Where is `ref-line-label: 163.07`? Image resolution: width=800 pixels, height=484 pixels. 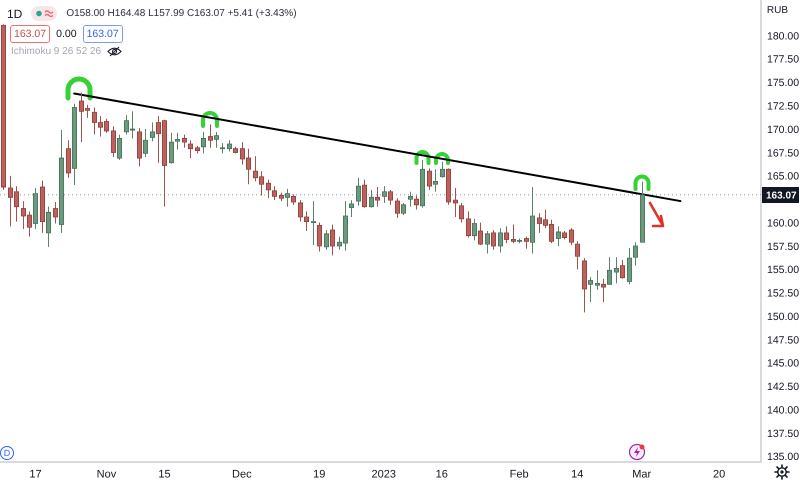
ref-line-label: 163.07 is located at coordinates (782, 196).